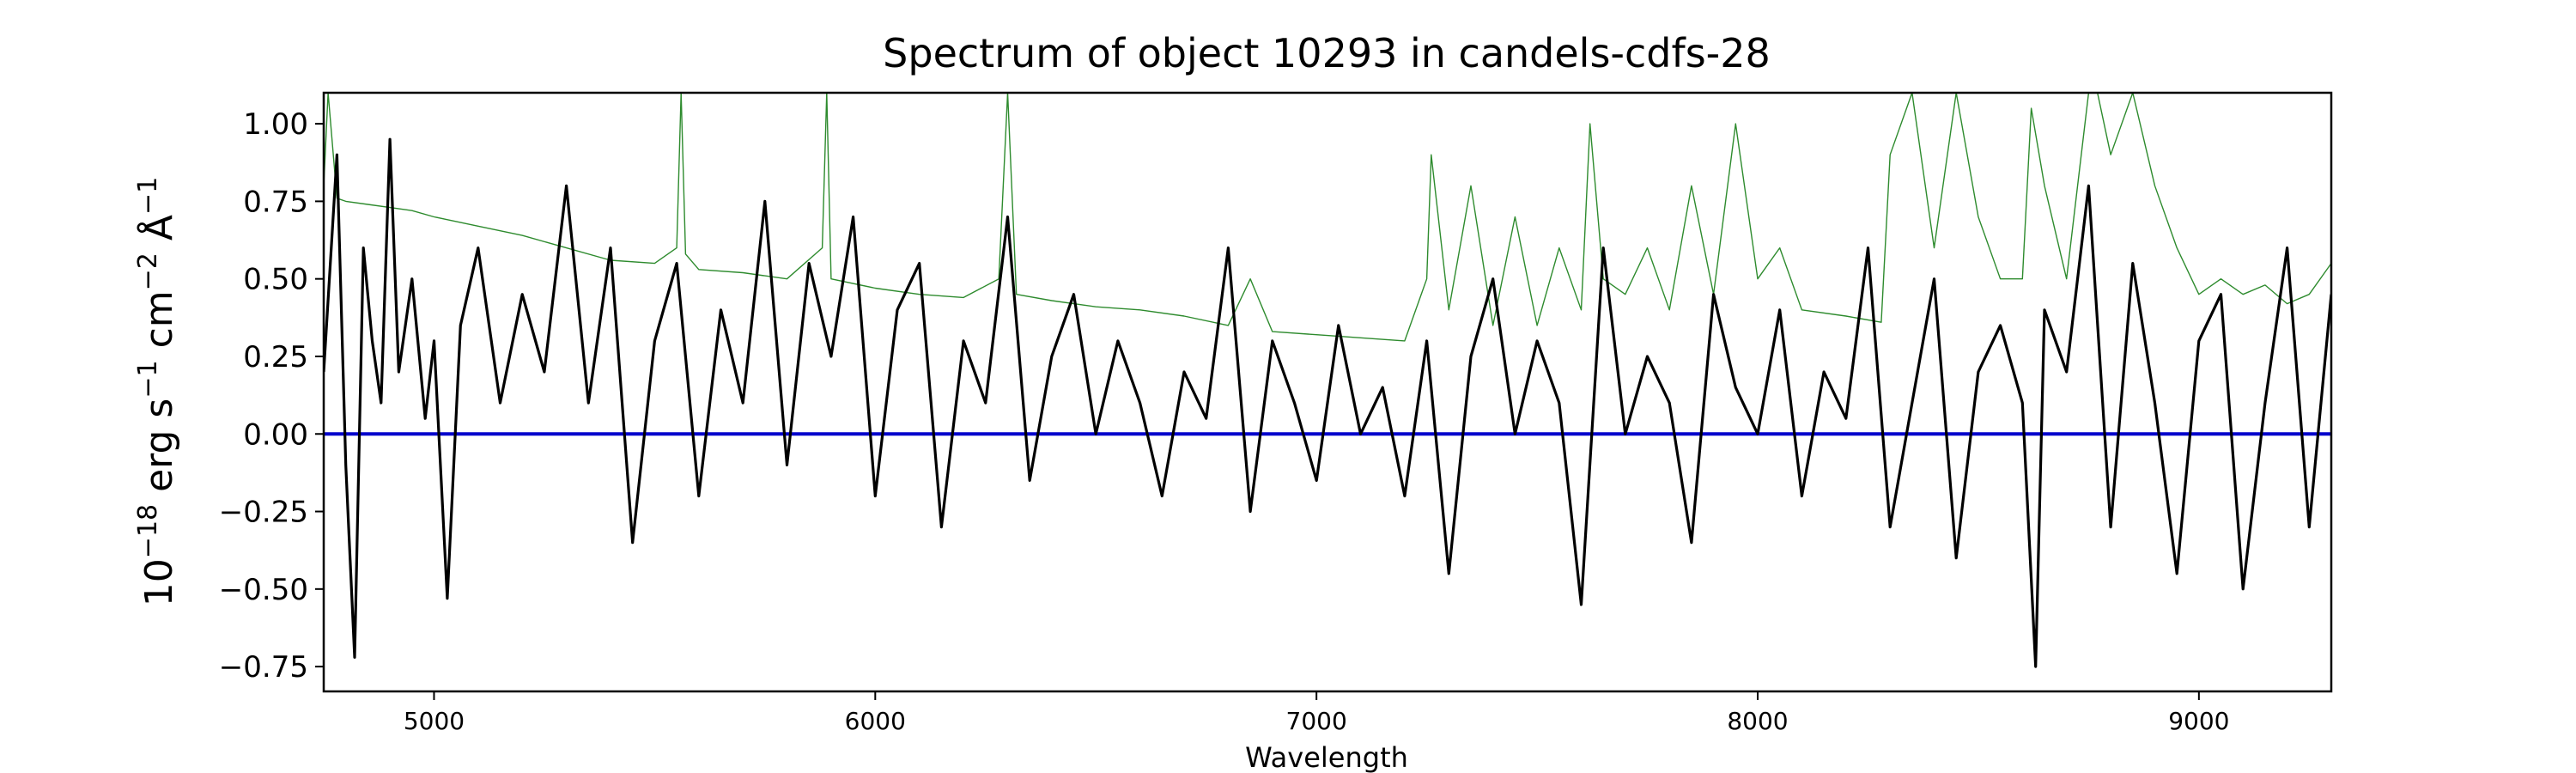 This screenshot has width=2576, height=773. What do you see at coordinates (1758, 721) in the screenshot?
I see `x-tick-label: 8000` at bounding box center [1758, 721].